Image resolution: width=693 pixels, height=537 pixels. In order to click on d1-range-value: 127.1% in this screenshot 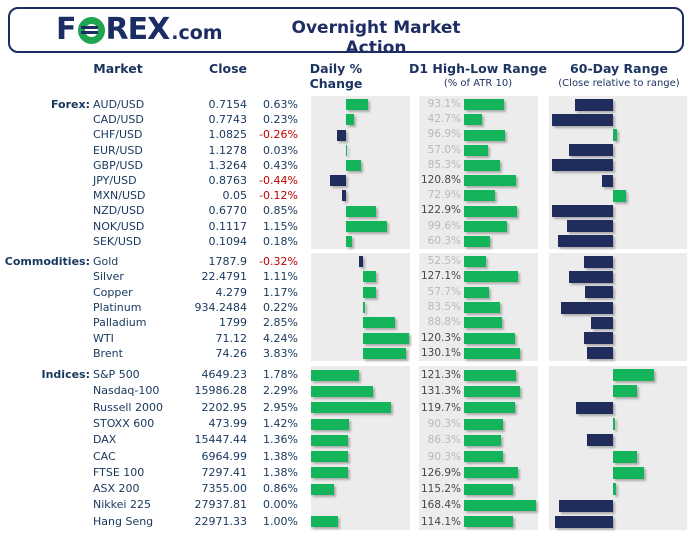, I will do `click(440, 276)`.